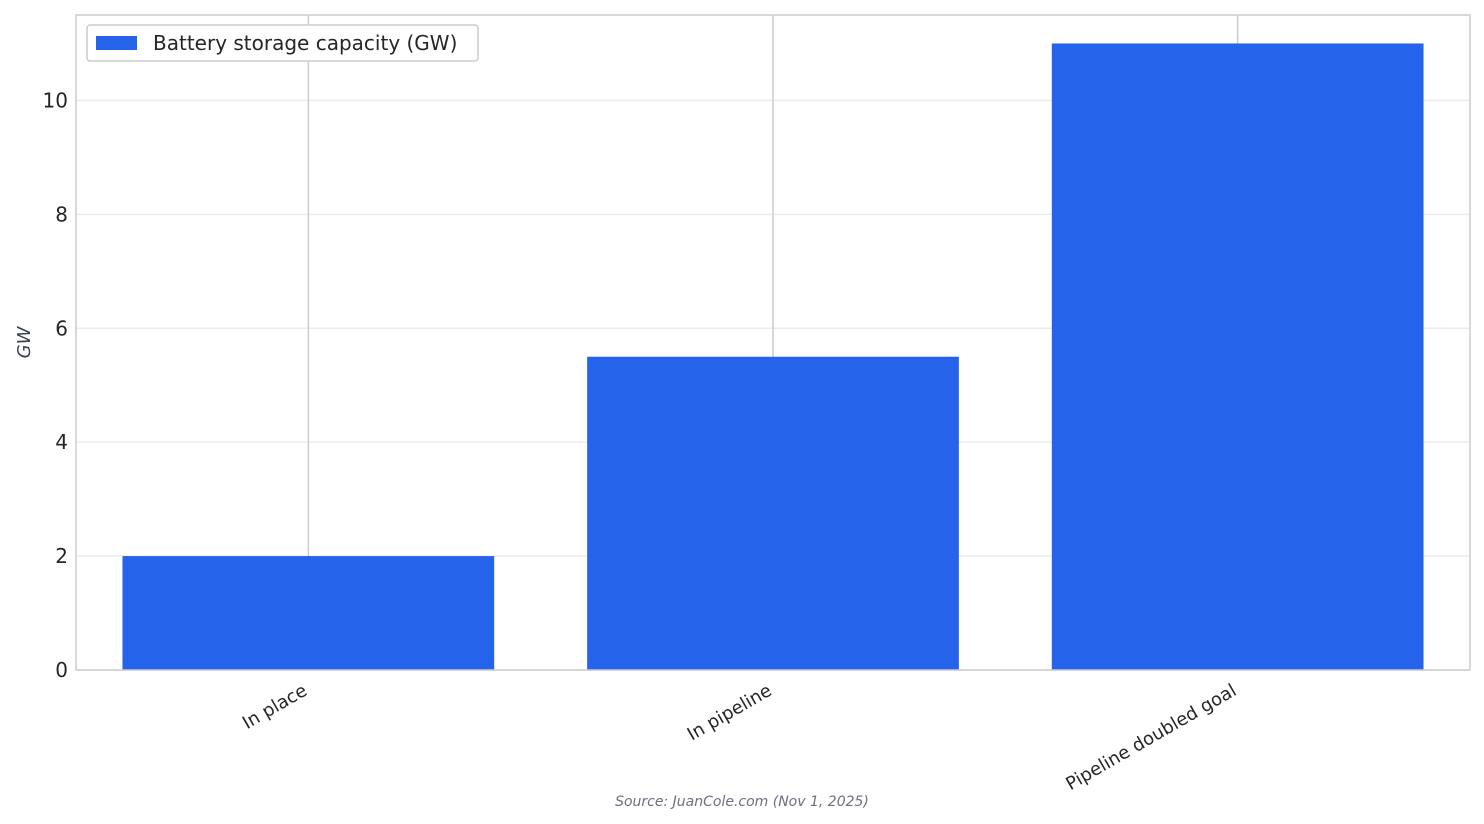 This screenshot has height=824, width=1484. I want to click on y-tick-label: 2, so click(61, 556).